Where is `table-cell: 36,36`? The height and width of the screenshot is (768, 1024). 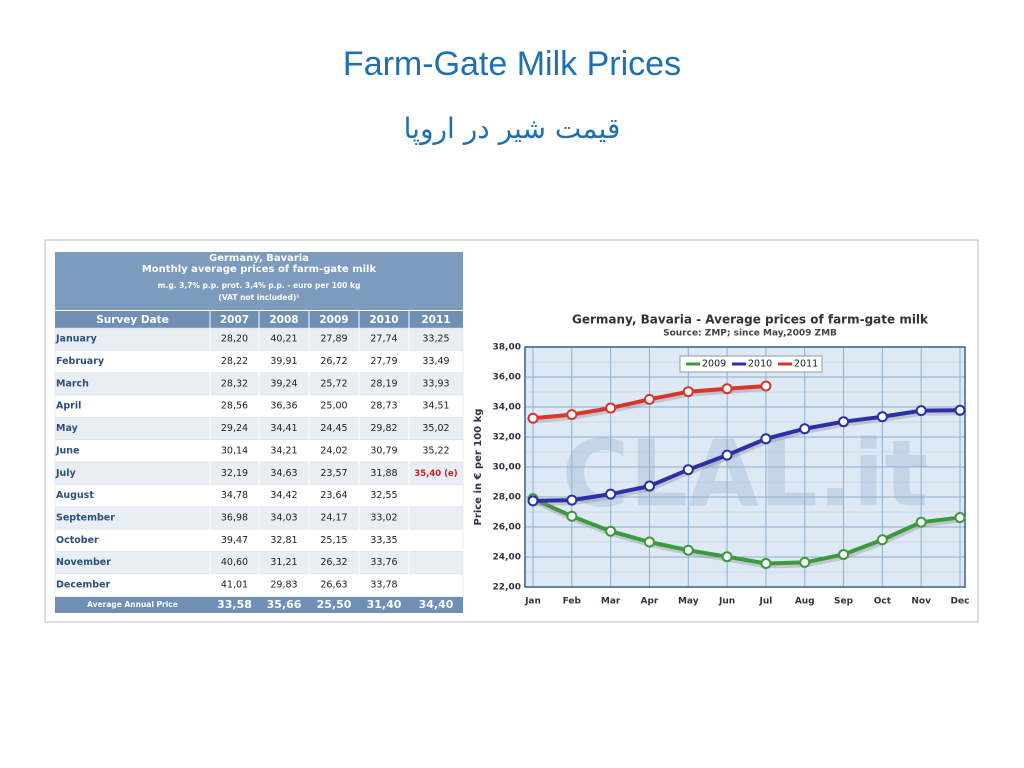
table-cell: 36,36 is located at coordinates (283, 406).